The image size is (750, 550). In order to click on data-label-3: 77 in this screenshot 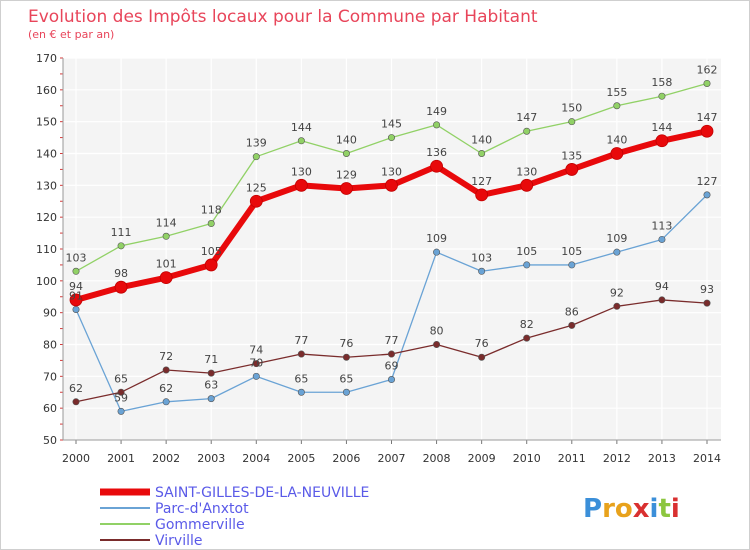, I will do `click(301, 340)`.